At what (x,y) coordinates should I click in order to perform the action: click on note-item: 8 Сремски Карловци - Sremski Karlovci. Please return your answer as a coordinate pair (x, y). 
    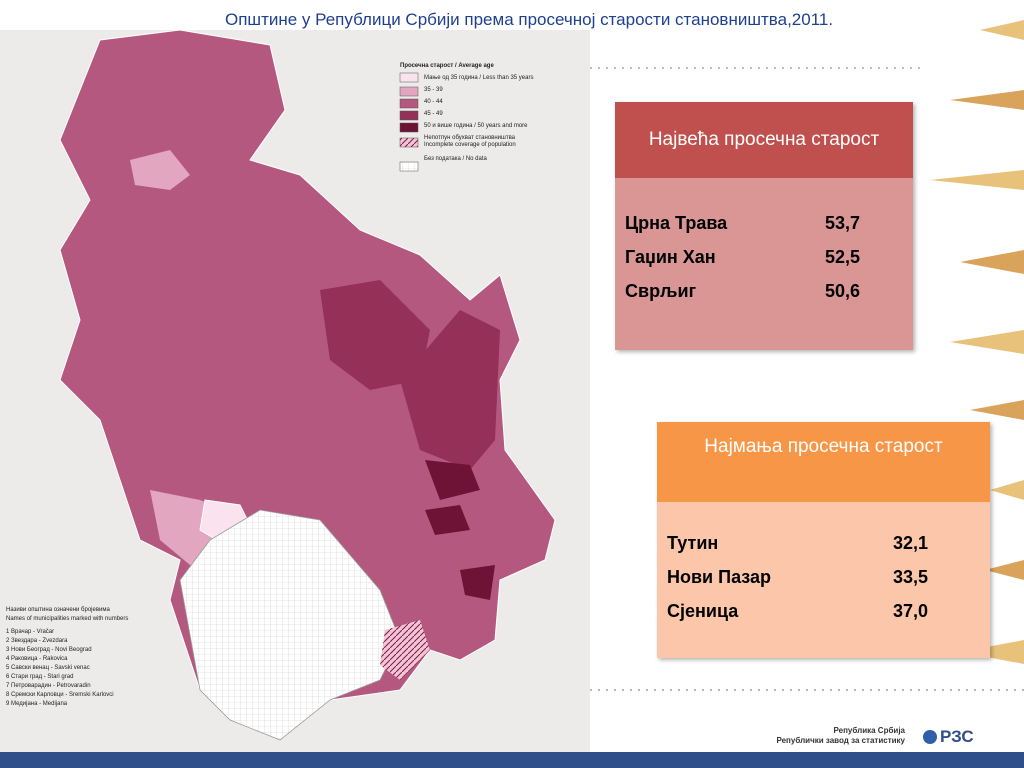
    Looking at the image, I should click on (60, 695).